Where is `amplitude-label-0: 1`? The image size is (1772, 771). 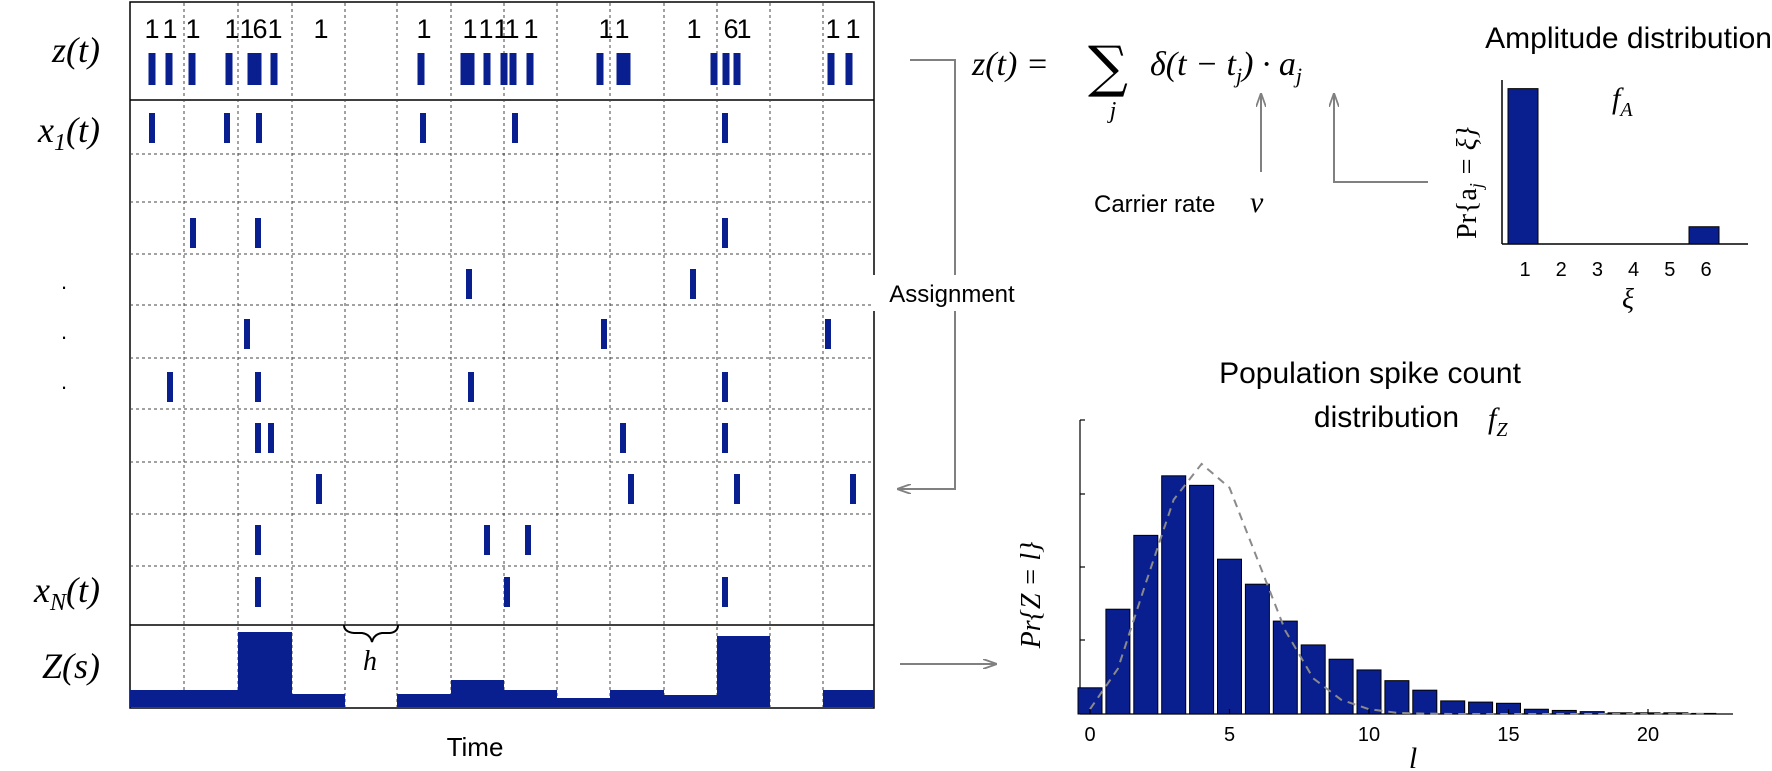
amplitude-label-0: 1 is located at coordinates (151, 29).